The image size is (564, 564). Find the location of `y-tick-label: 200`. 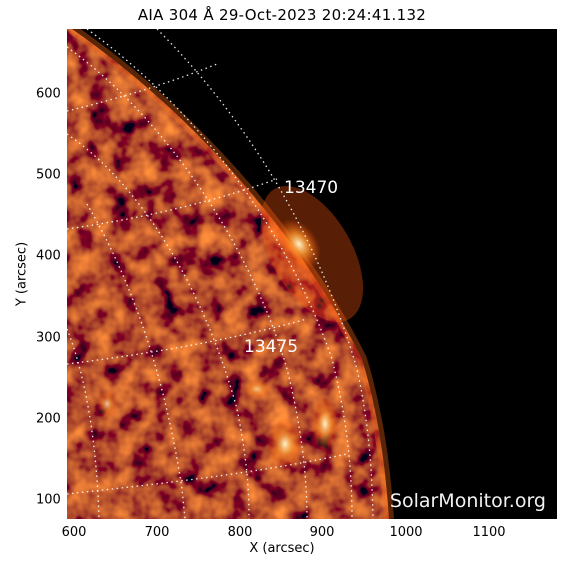

y-tick-label: 200 is located at coordinates (48, 419).